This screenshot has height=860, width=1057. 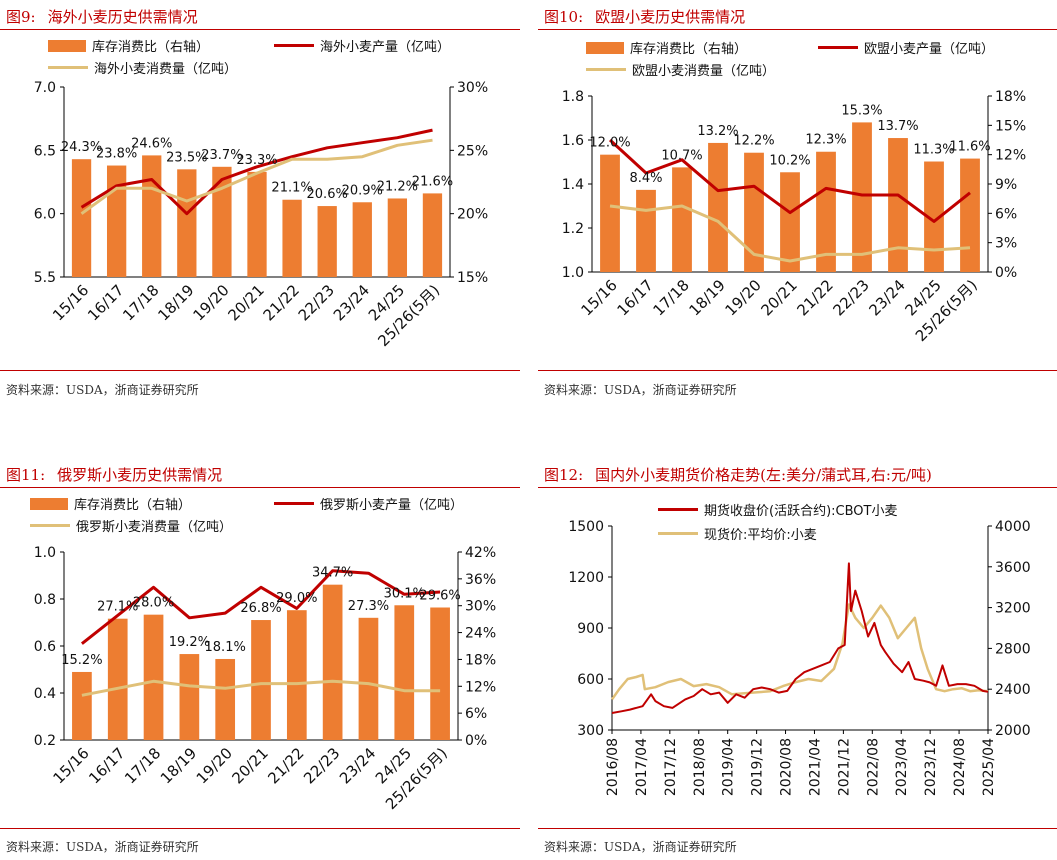 What do you see at coordinates (1006, 273) in the screenshot?
I see `right-tick-label: 0%` at bounding box center [1006, 273].